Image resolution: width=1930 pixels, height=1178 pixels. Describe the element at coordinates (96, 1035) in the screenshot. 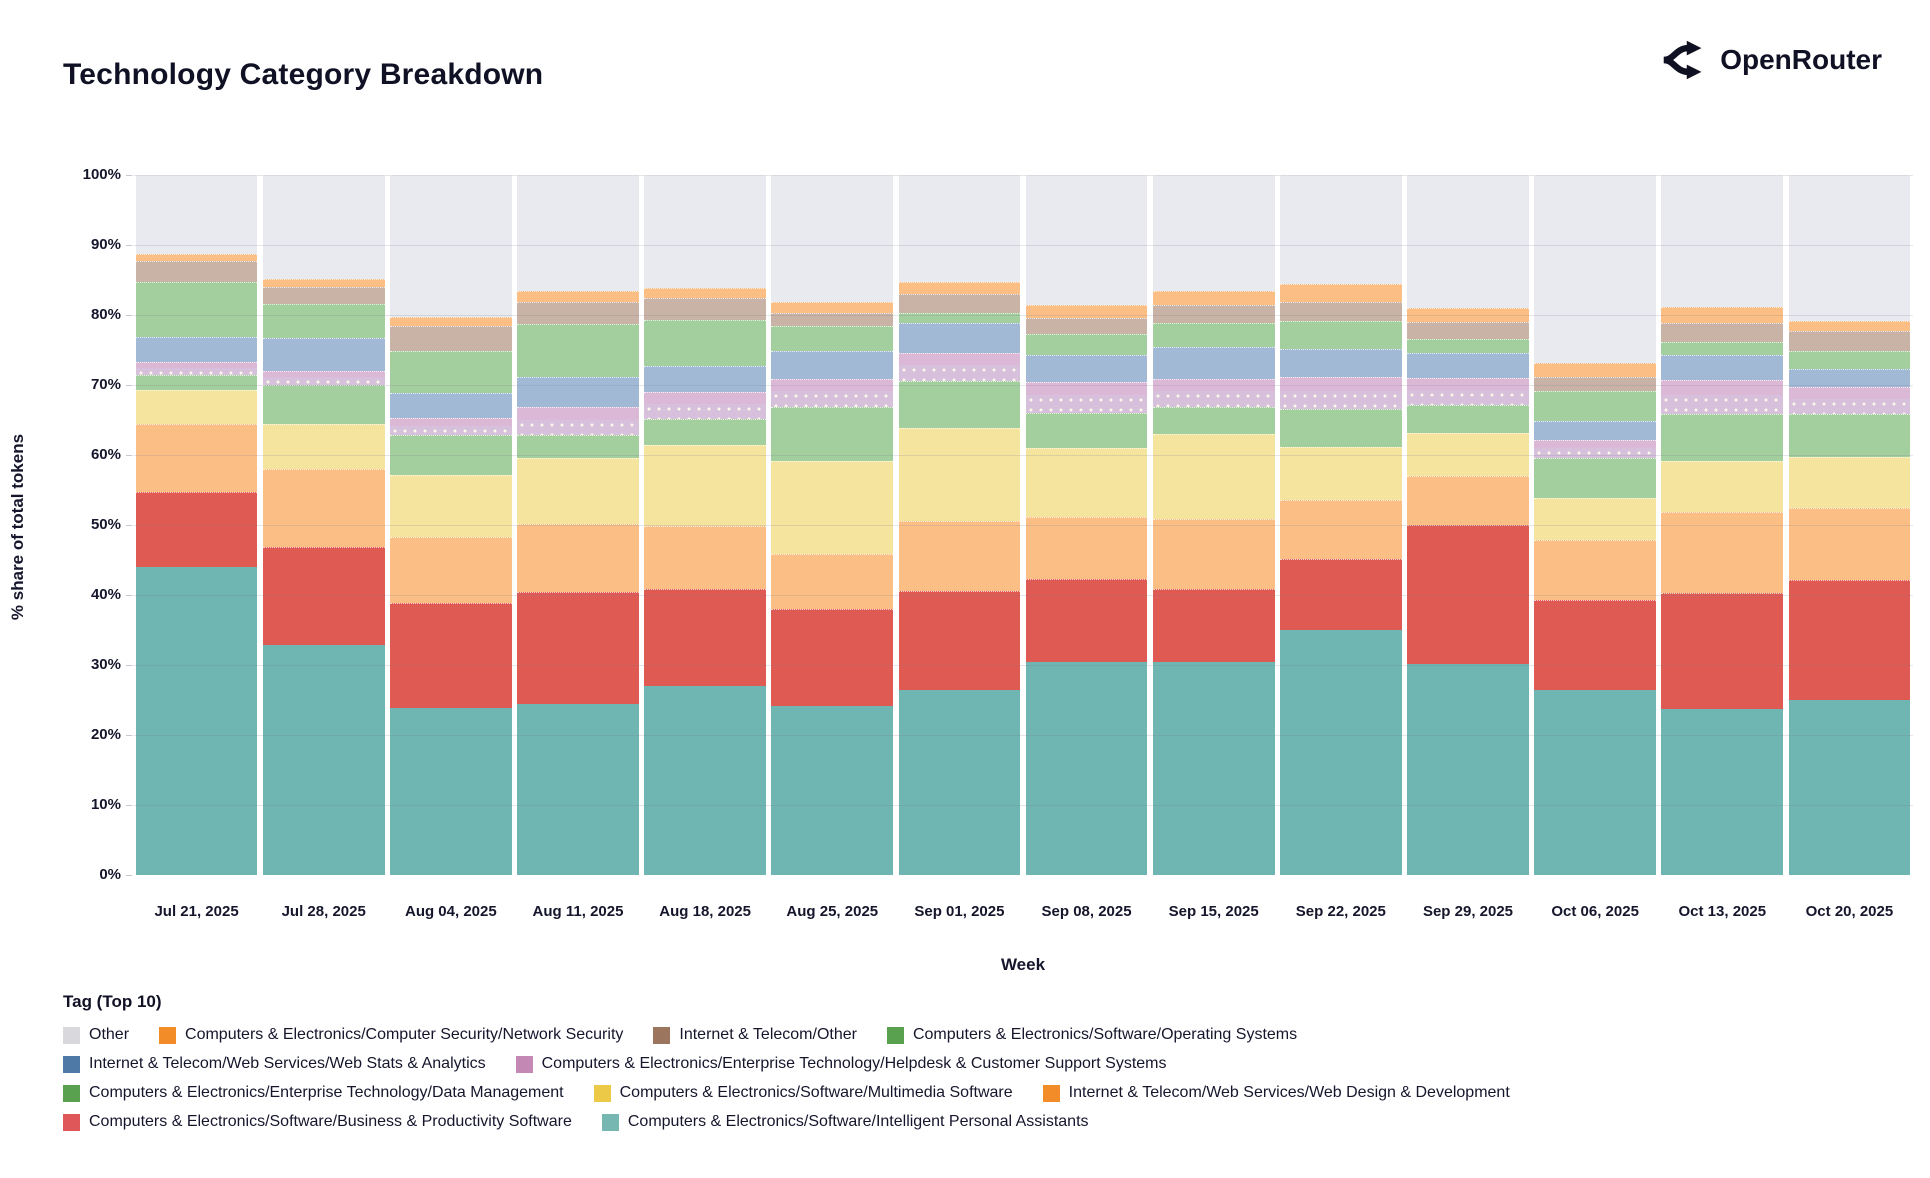

I see `legend-item: Other` at that location.